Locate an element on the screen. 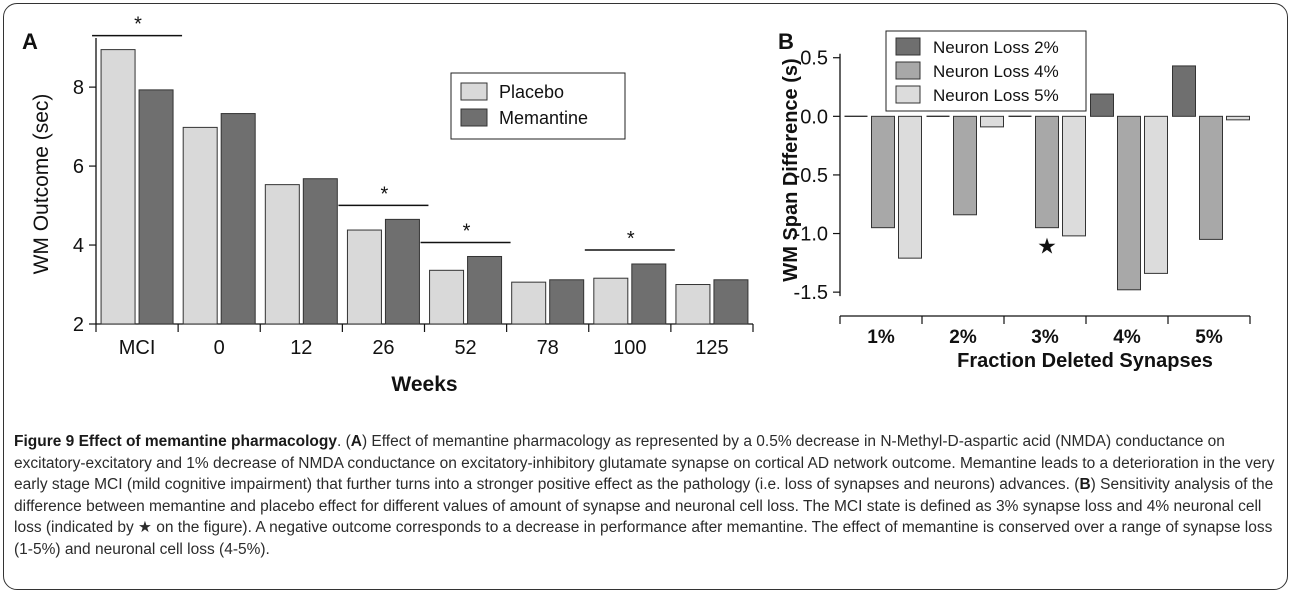 This screenshot has width=1293, height=595. panel-b-x-tick-label: 2% is located at coordinates (963, 337).